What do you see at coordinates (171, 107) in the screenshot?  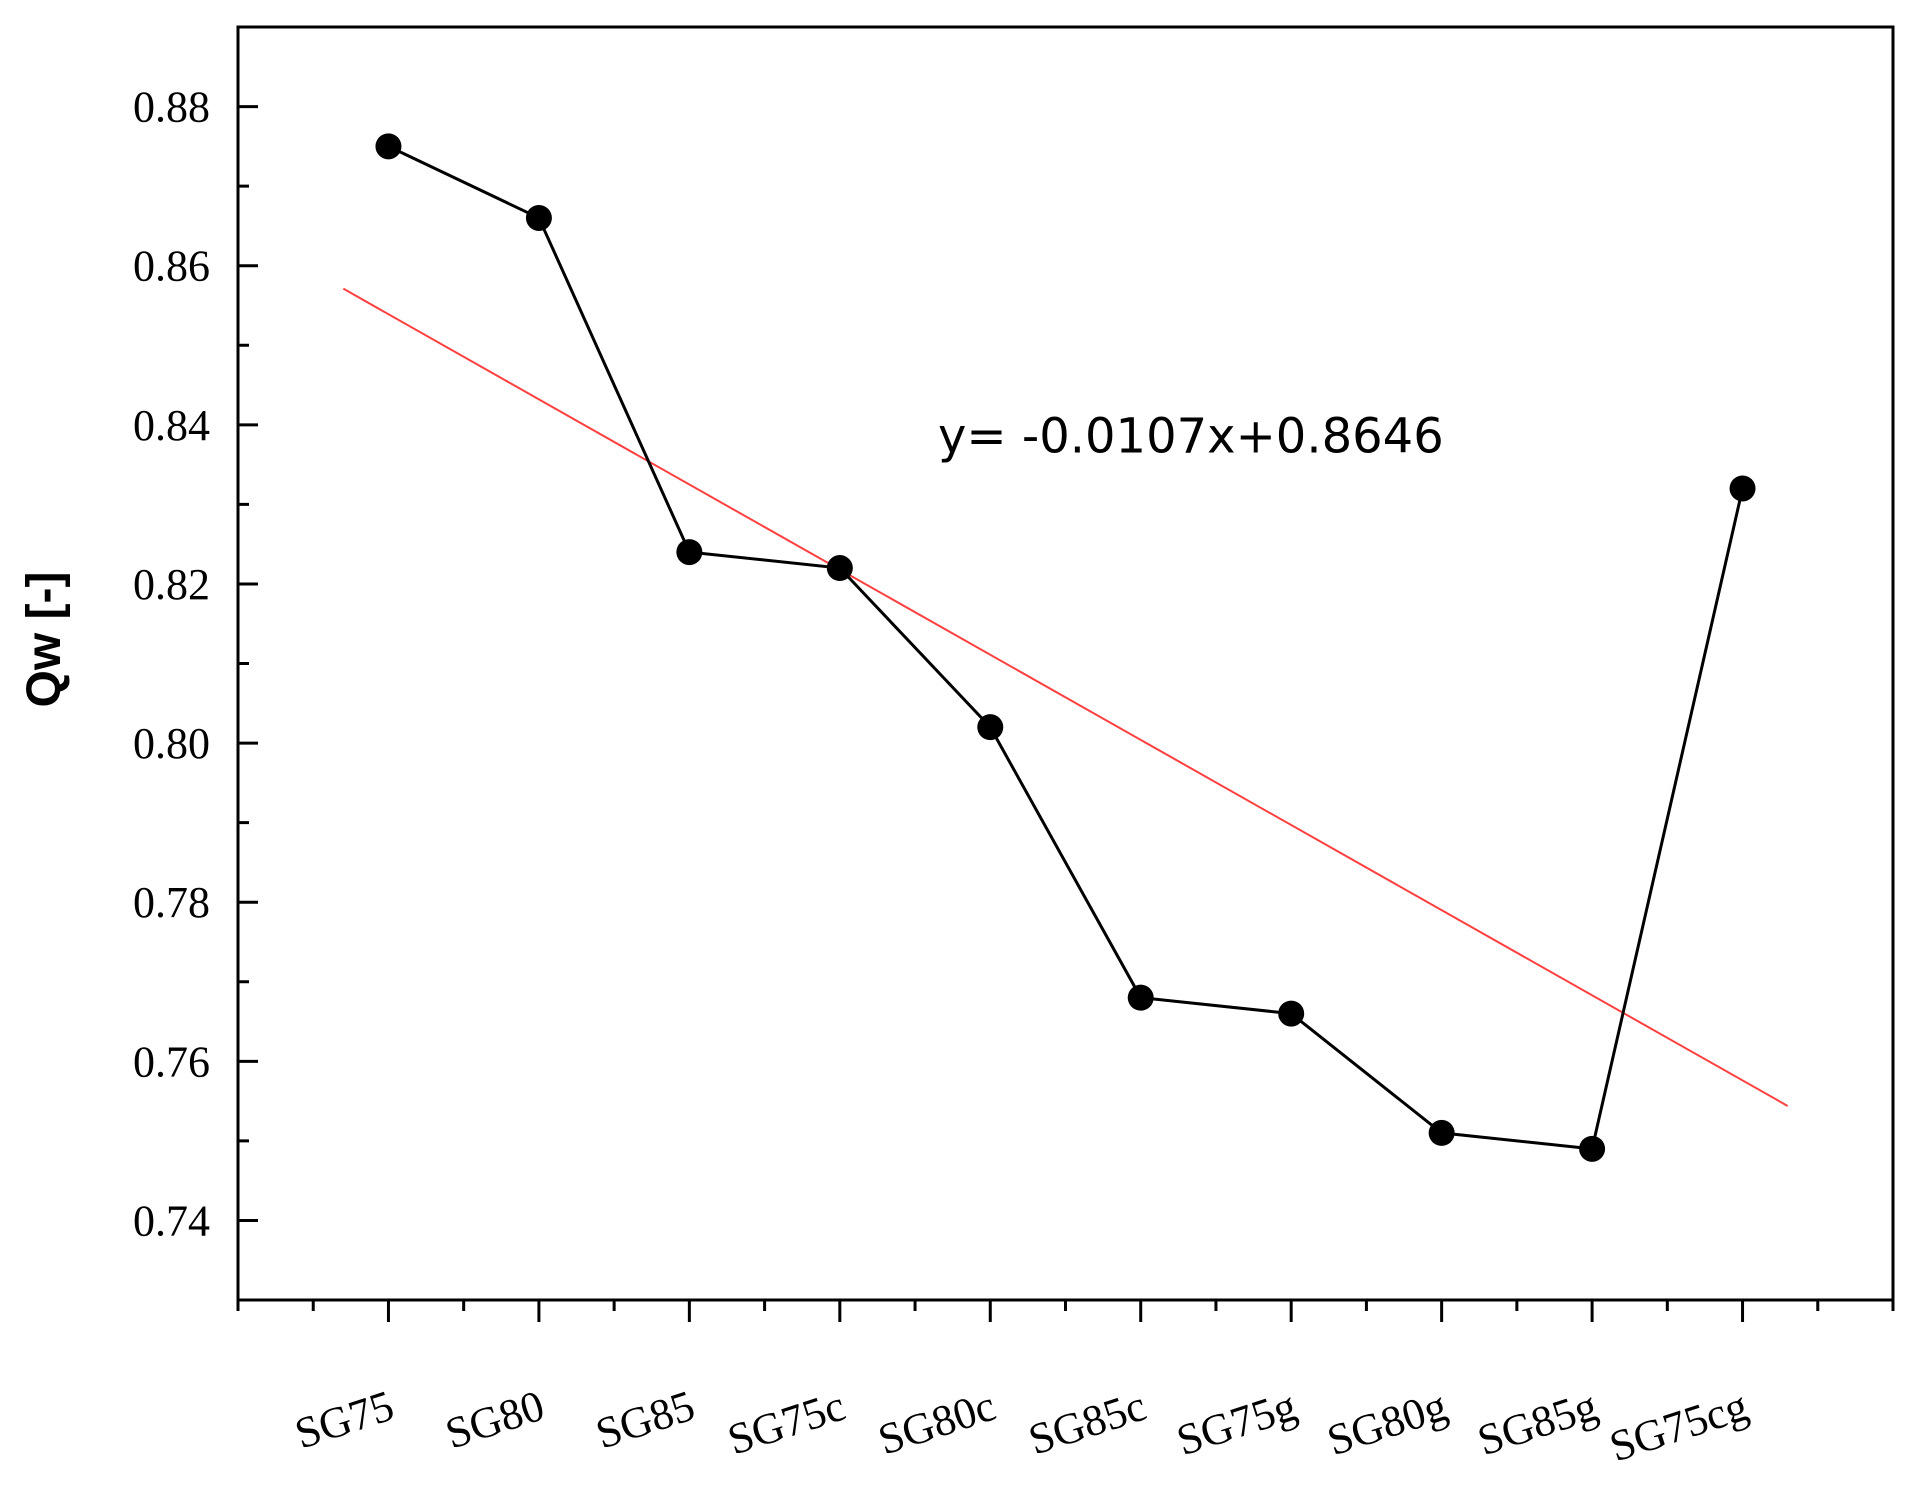 I see `y-tick-label: 0.88` at bounding box center [171, 107].